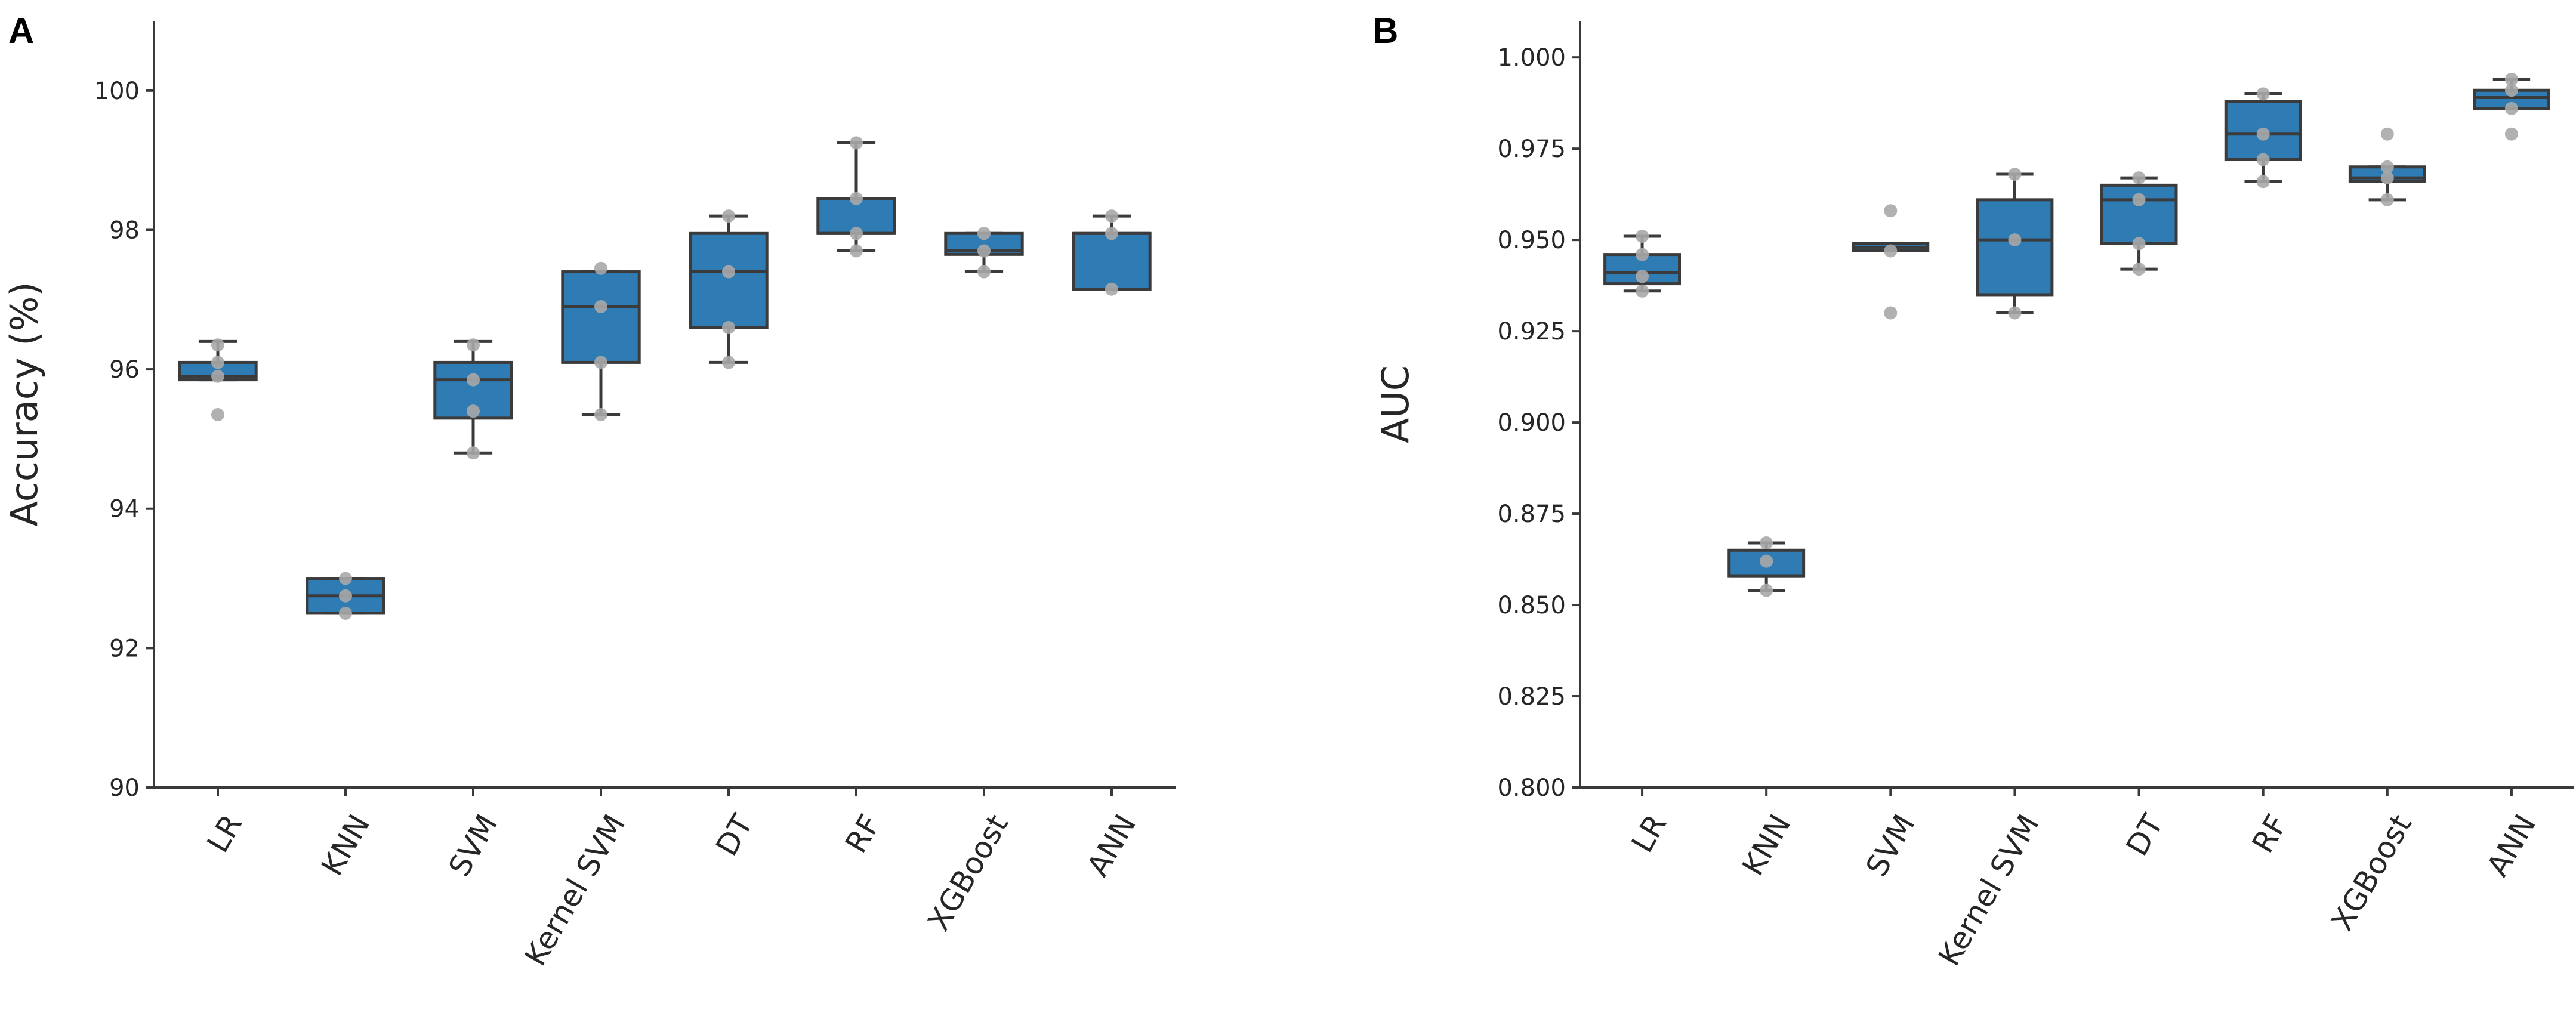  Describe the element at coordinates (1532, 240) in the screenshot. I see `y-tick-label: 0.950` at that location.